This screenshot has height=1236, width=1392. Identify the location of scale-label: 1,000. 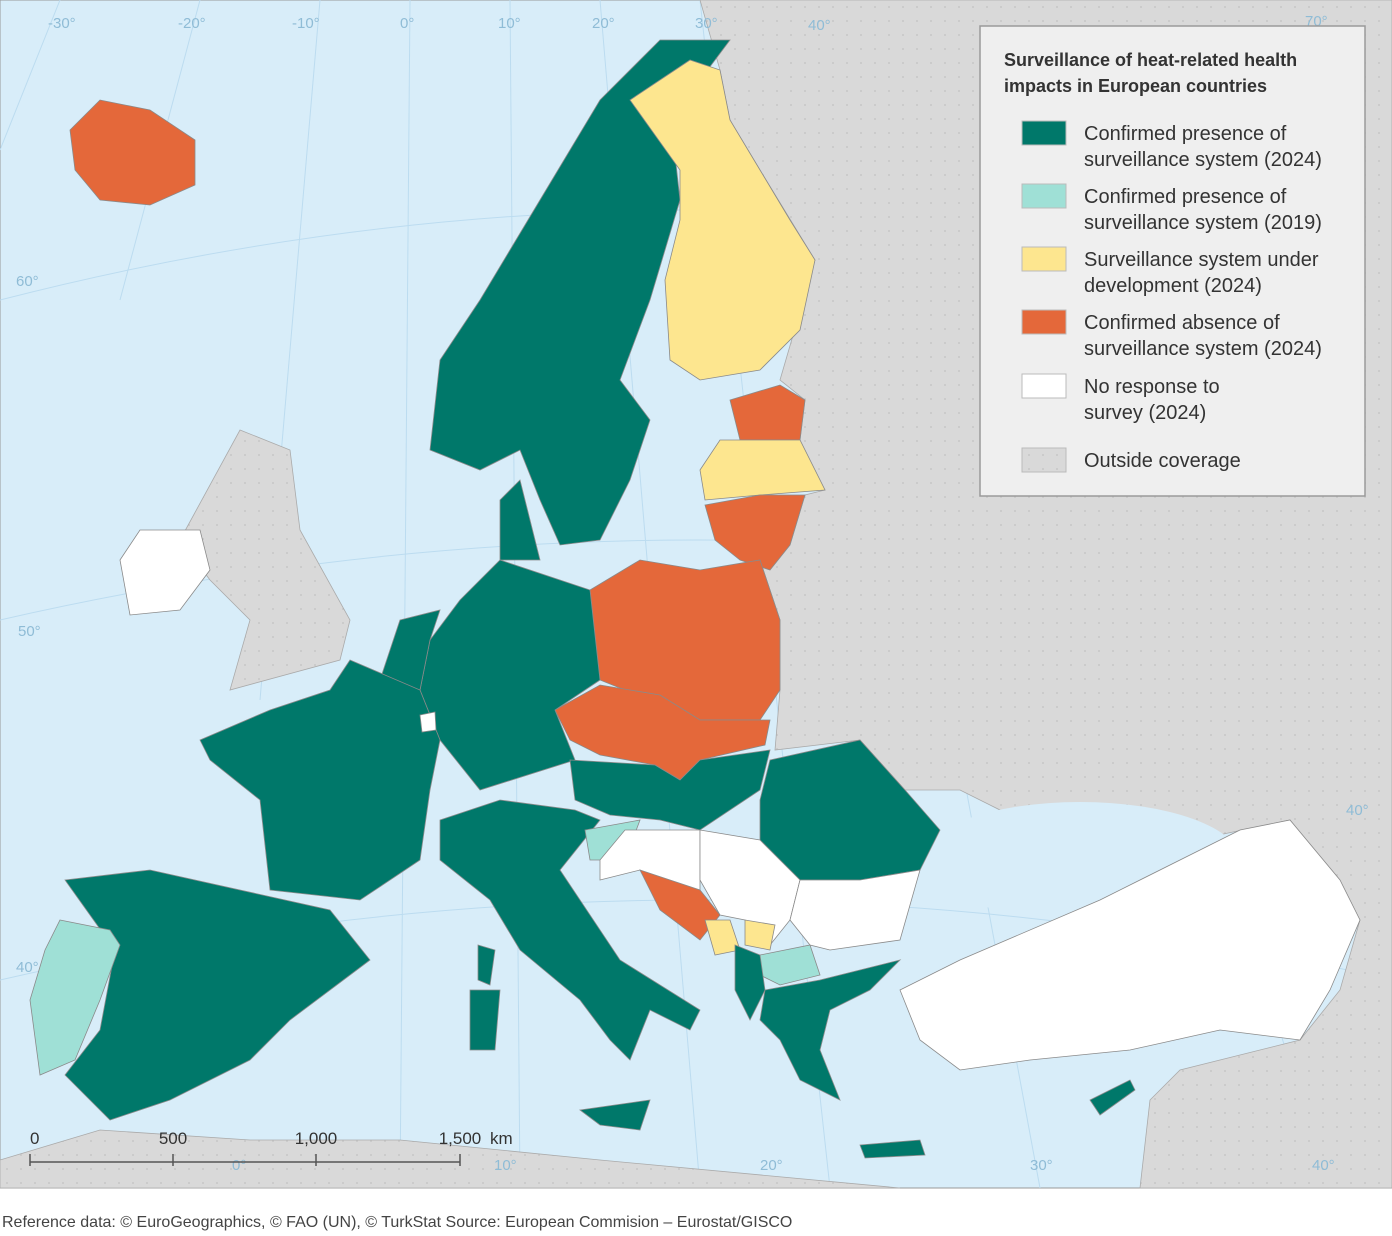
(316, 1138).